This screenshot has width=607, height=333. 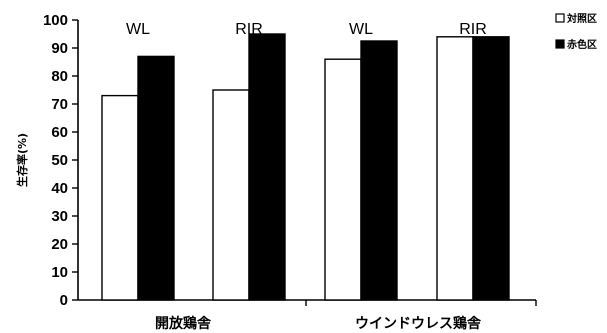 What do you see at coordinates (361, 29) in the screenshot?
I see `breed-label-2: WL` at bounding box center [361, 29].